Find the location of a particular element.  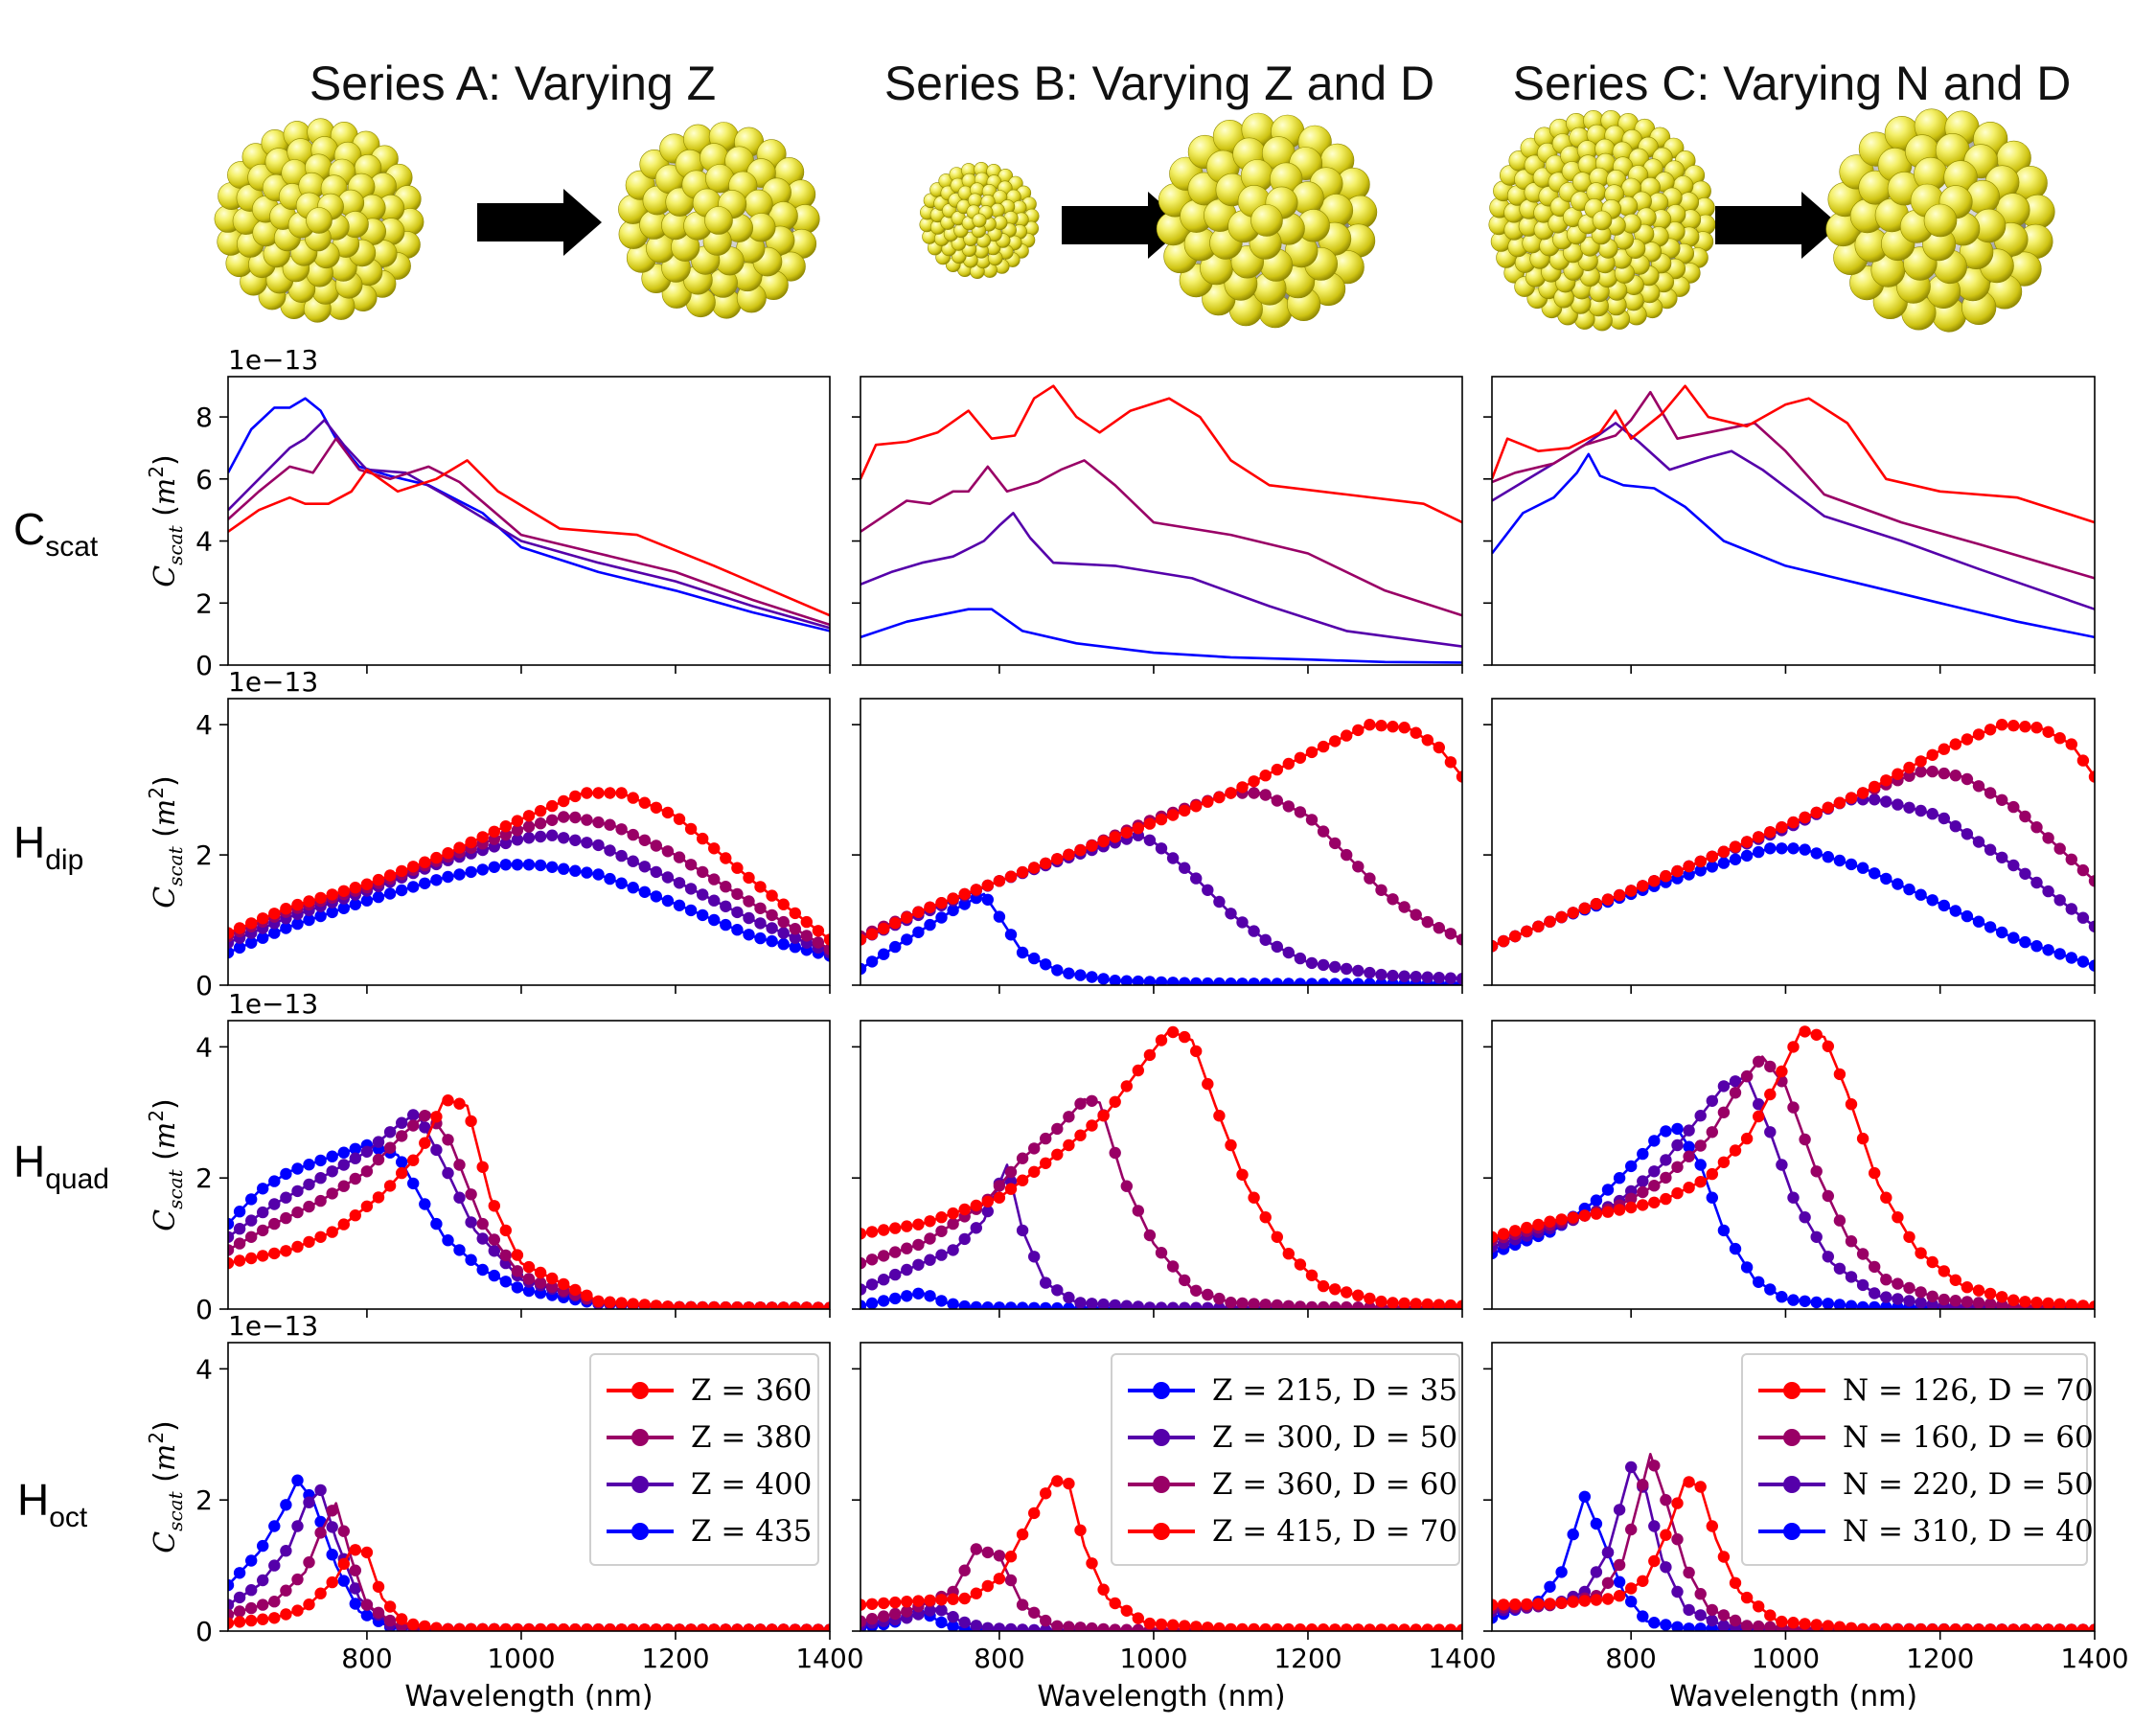

y-tick-label: 4 is located at coordinates (204, 542).